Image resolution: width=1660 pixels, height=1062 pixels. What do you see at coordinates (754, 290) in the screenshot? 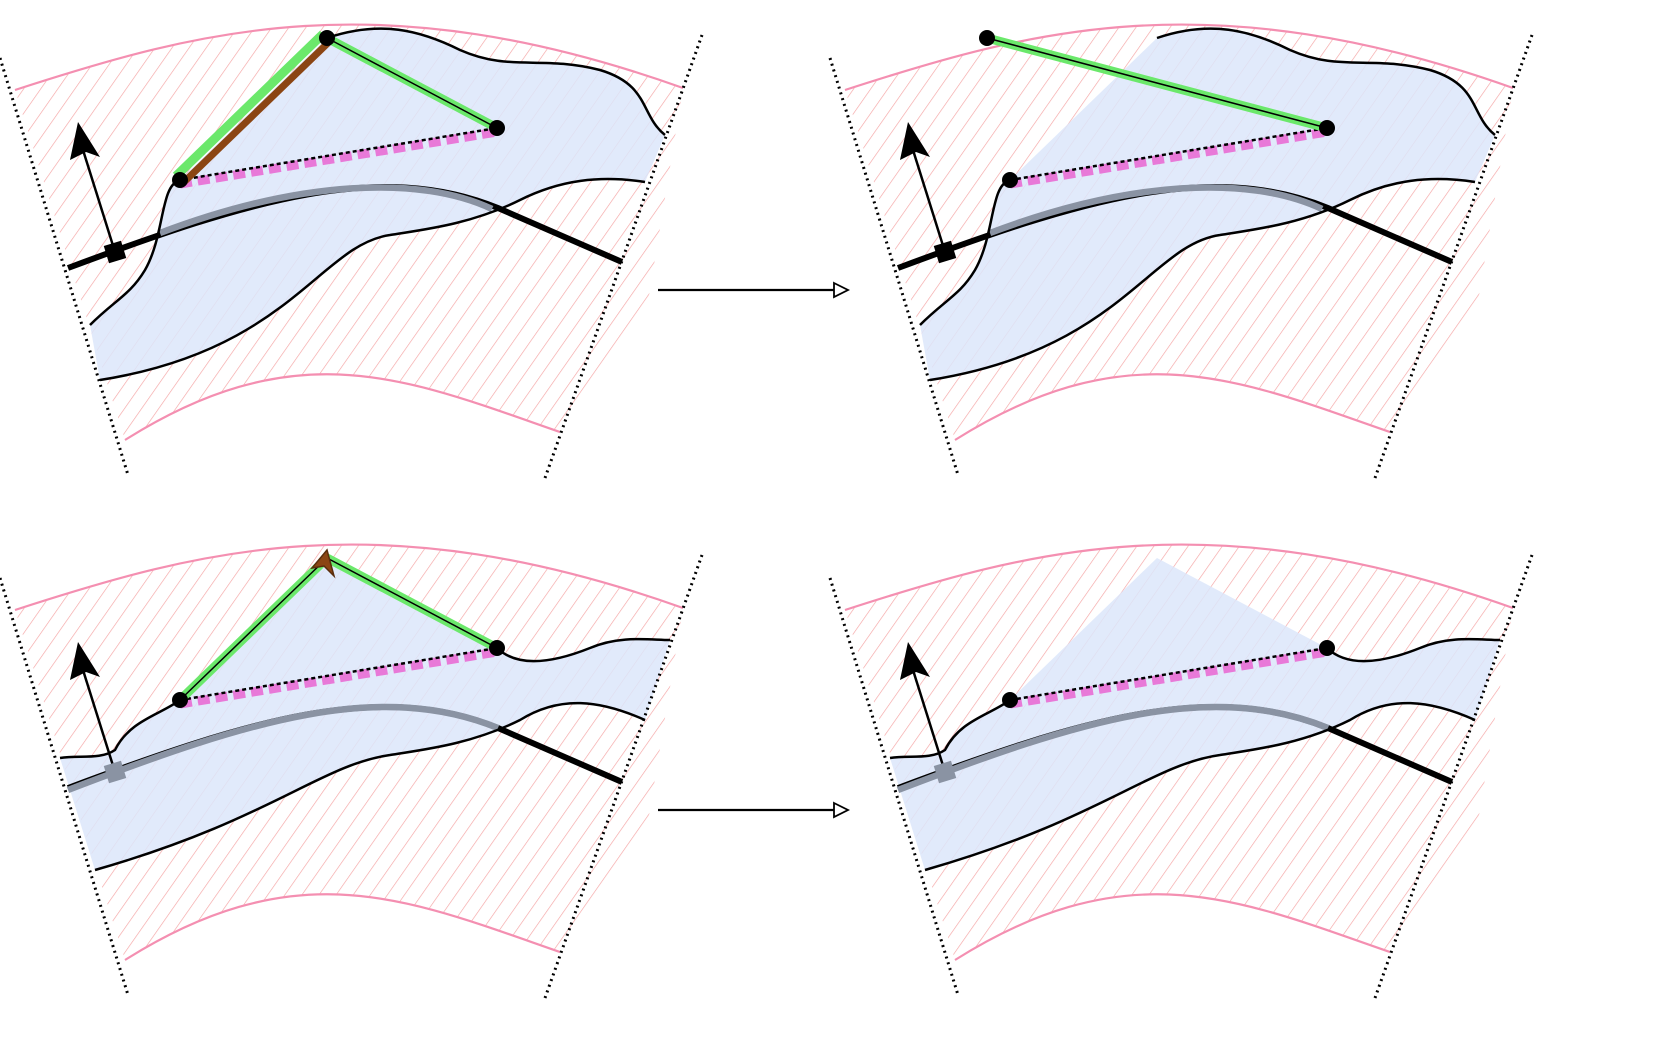
I see `top-transition-arrow` at bounding box center [754, 290].